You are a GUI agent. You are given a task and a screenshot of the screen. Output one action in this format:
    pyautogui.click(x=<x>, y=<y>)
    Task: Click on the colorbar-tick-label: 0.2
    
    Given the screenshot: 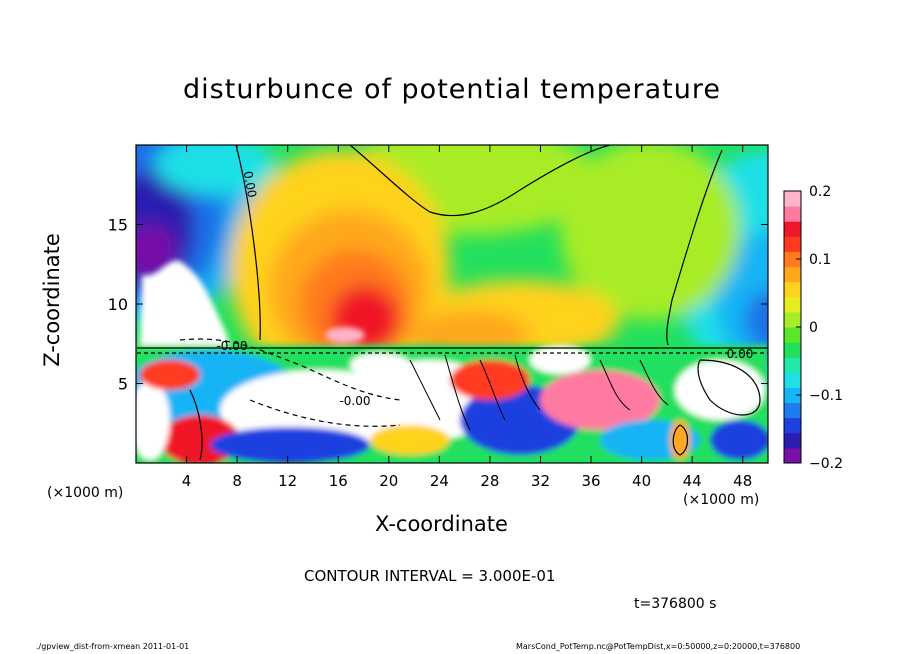 What is the action you would take?
    pyautogui.click(x=820, y=192)
    